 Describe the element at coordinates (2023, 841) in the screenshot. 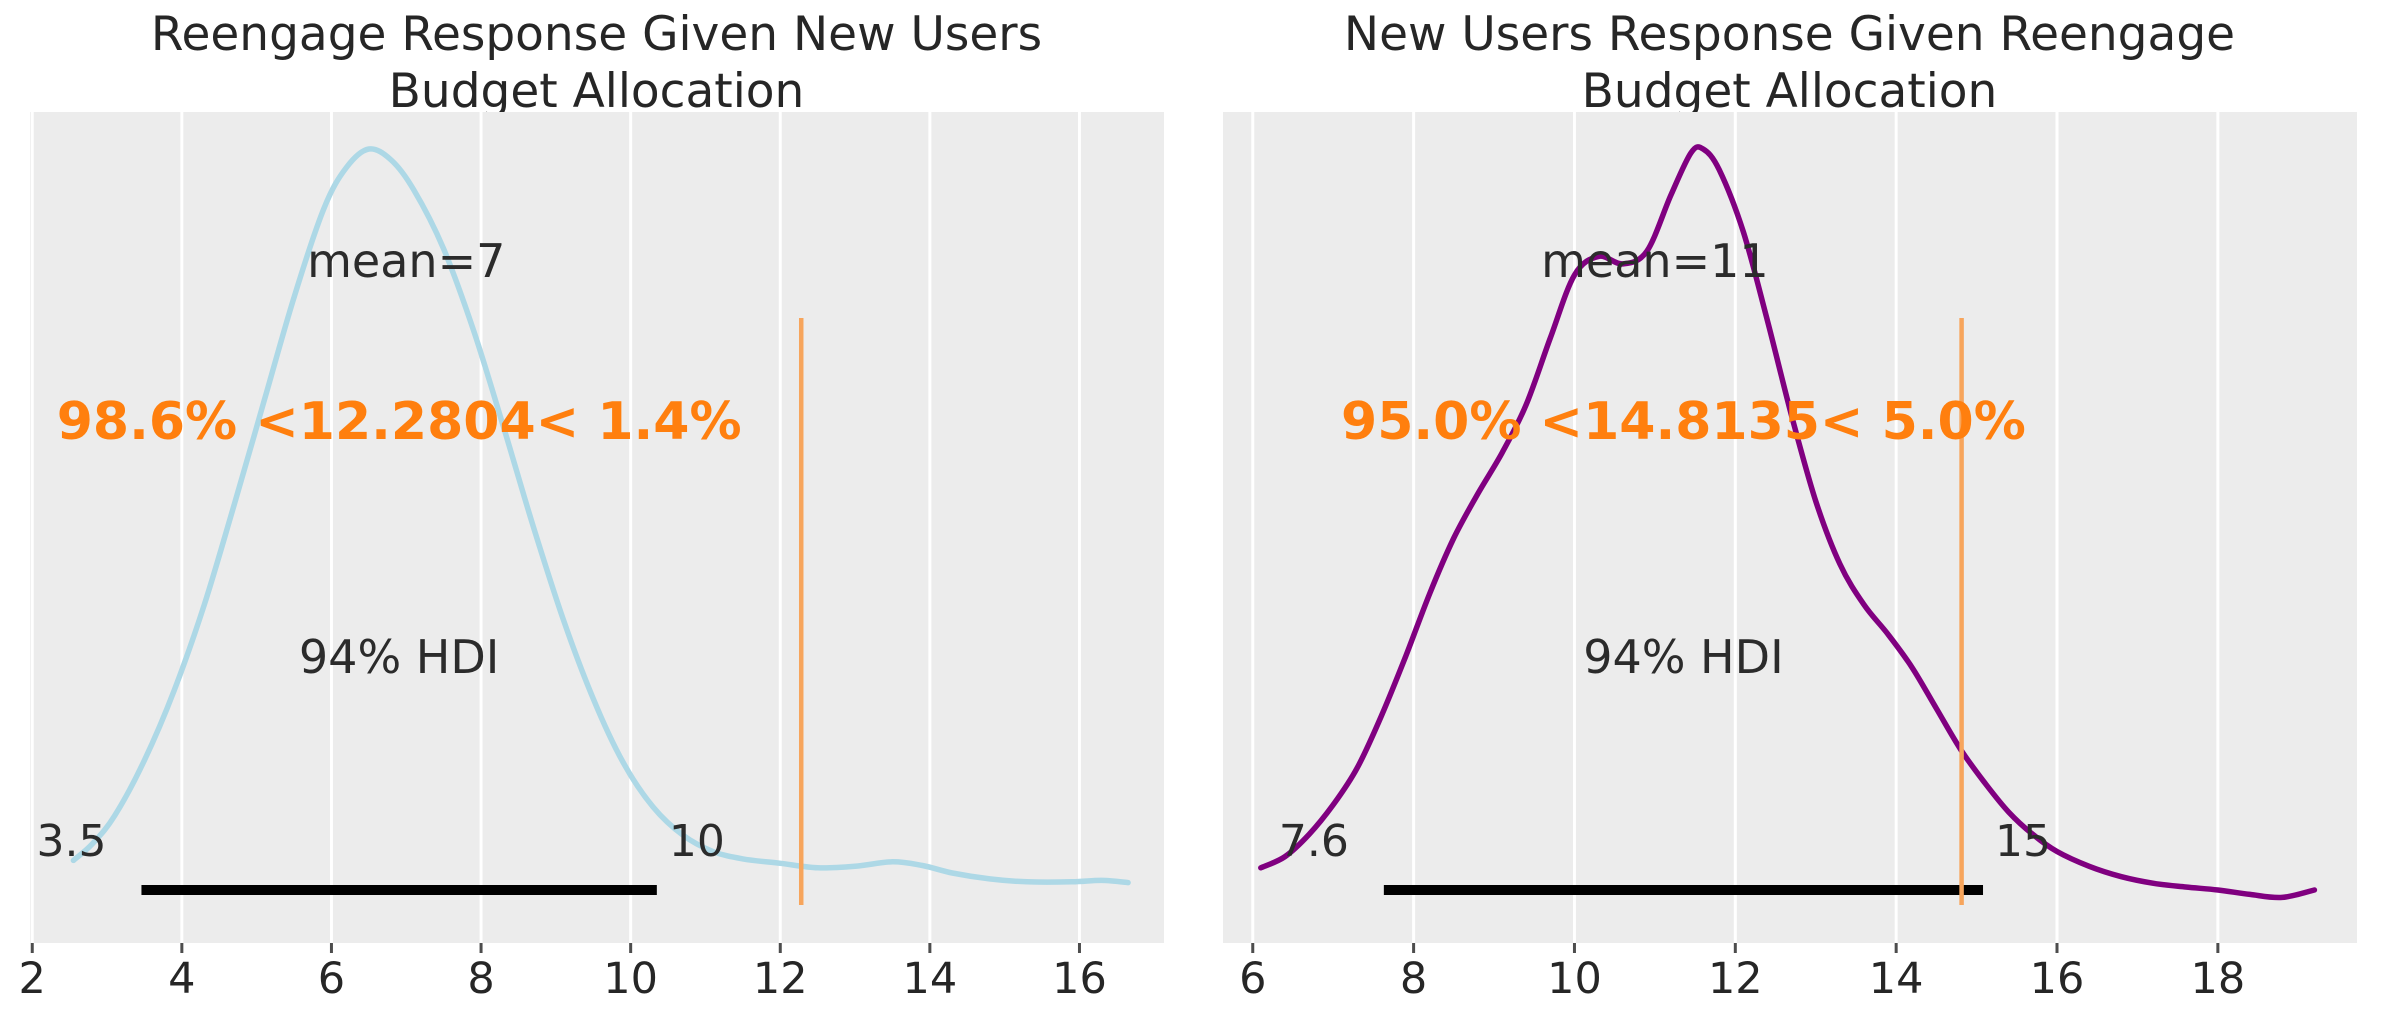

I see `hdi-high-label: 15` at that location.